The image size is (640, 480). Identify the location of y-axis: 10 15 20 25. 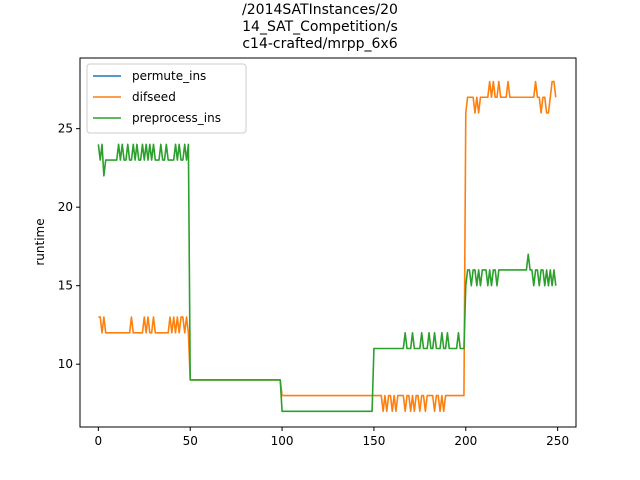
(69, 246).